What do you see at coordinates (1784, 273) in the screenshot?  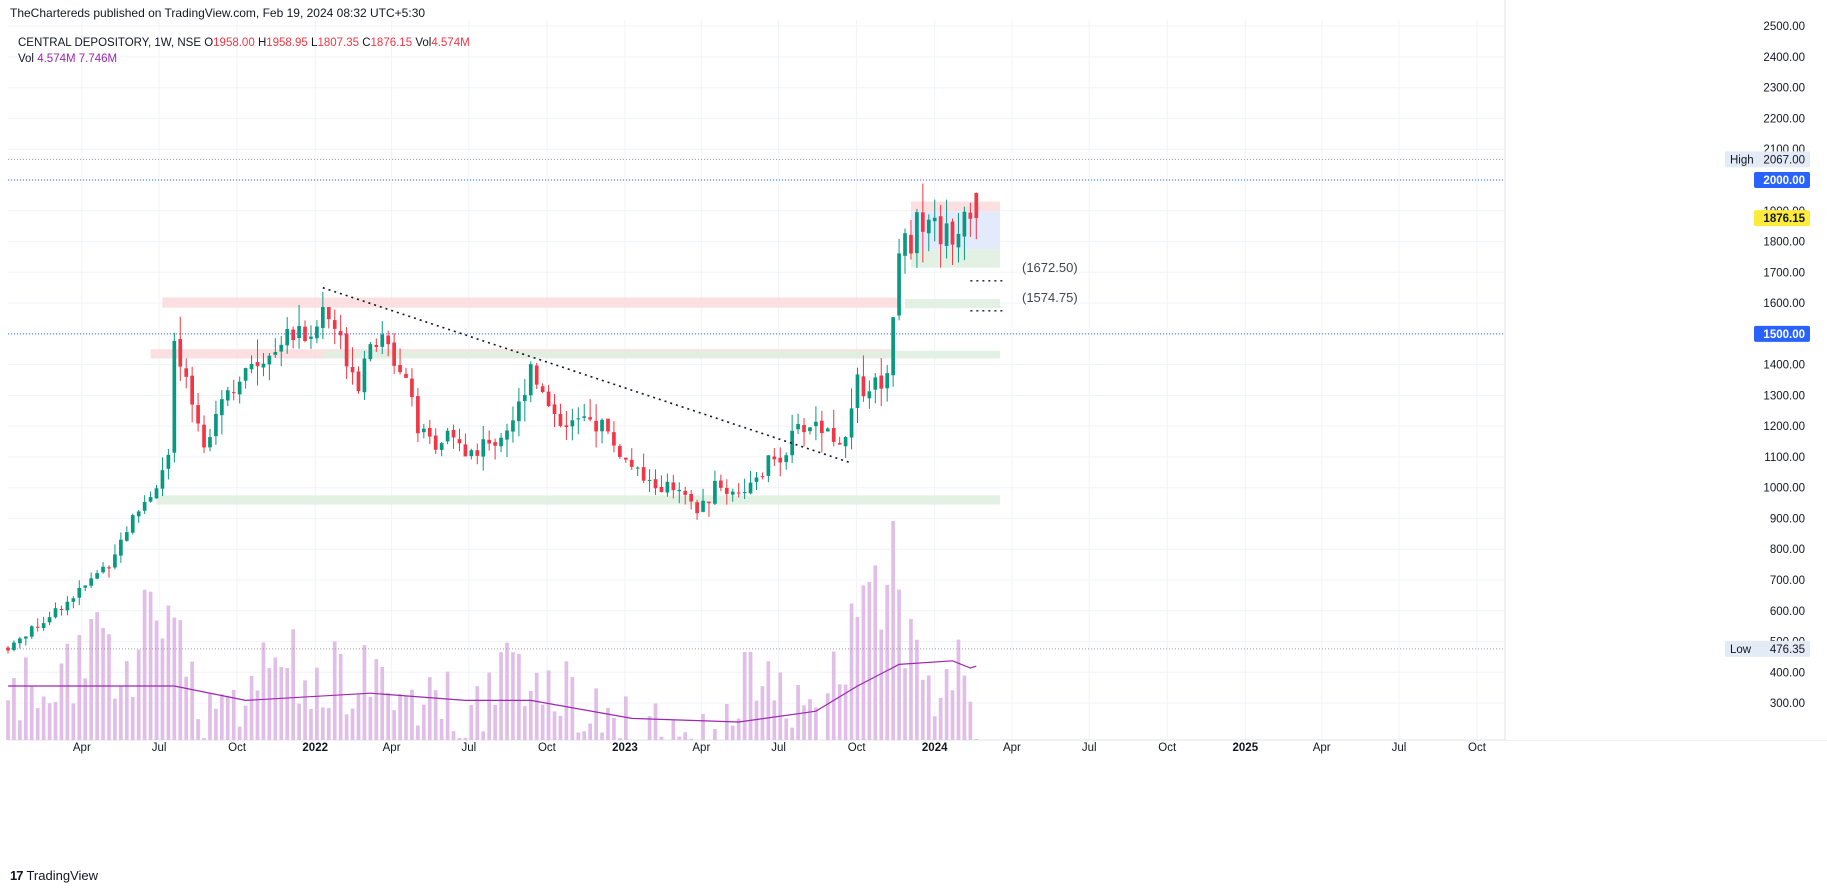 I see `price-tick-label: 1700.00` at bounding box center [1784, 273].